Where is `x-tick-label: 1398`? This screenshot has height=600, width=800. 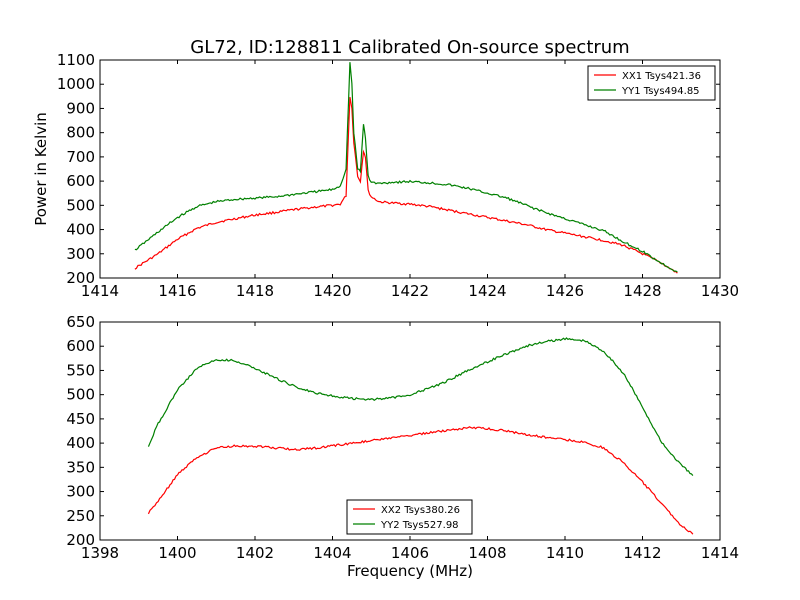 x-tick-label: 1398 is located at coordinates (100, 553).